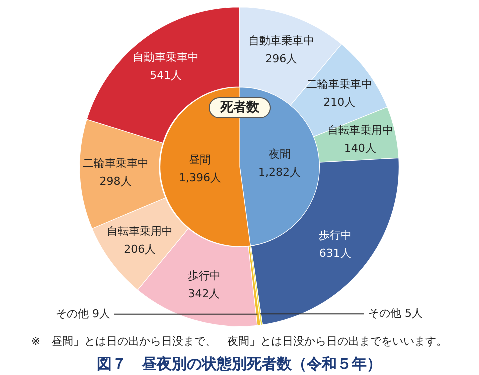 The image size is (479, 375). What do you see at coordinates (395, 313) in the screenshot?
I see `slice-label: その他 5人` at bounding box center [395, 313].